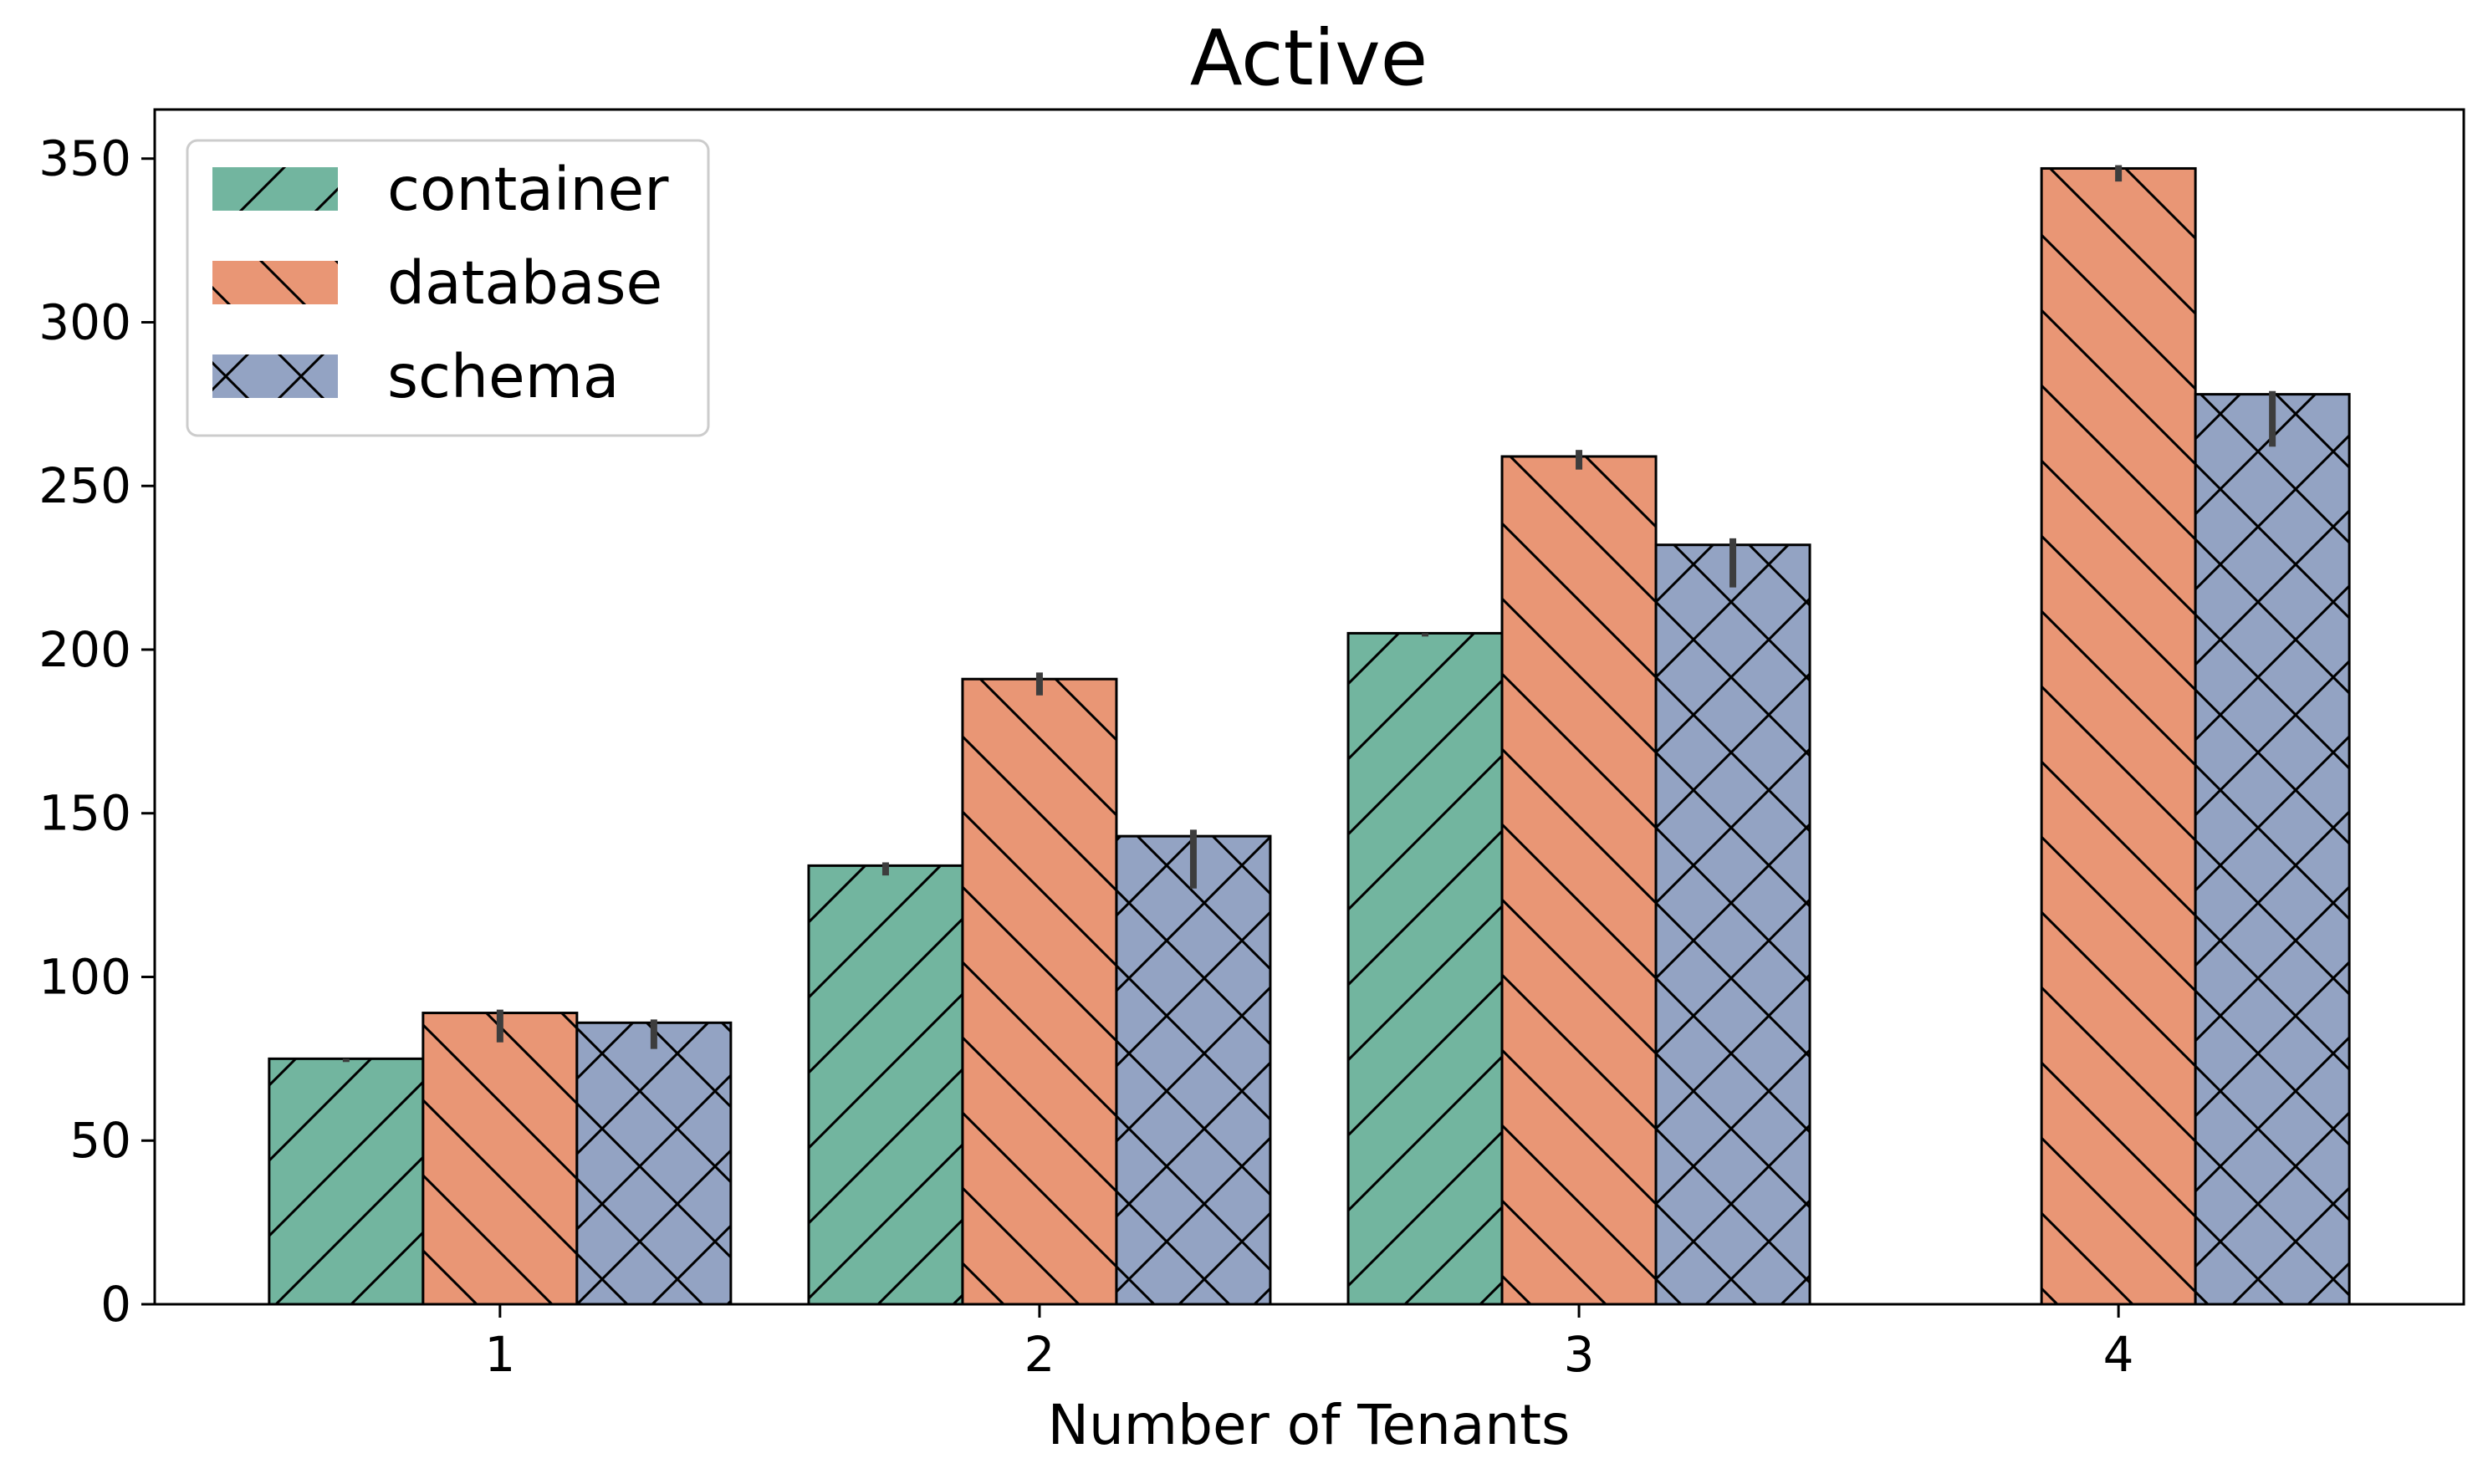  I want to click on x-tick-label: 1, so click(499, 1354).